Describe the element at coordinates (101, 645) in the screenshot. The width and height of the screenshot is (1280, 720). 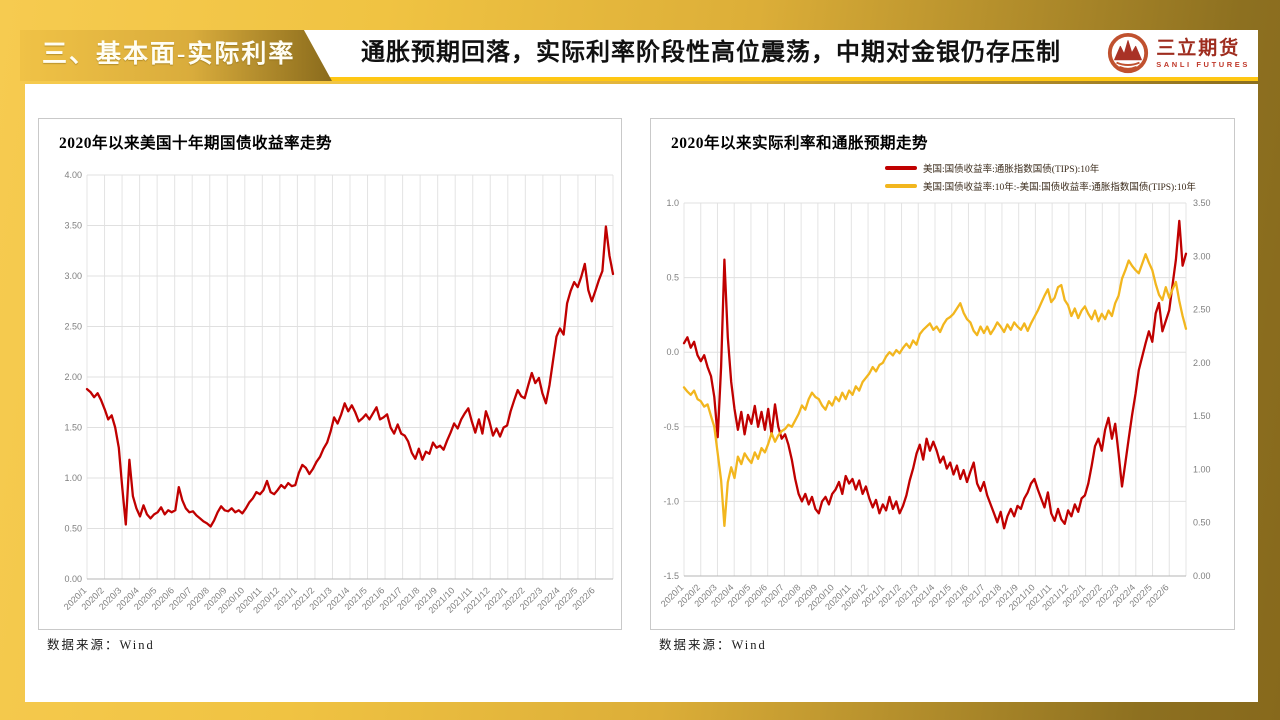
I see `left-source-note: 数据来源：Wind` at that location.